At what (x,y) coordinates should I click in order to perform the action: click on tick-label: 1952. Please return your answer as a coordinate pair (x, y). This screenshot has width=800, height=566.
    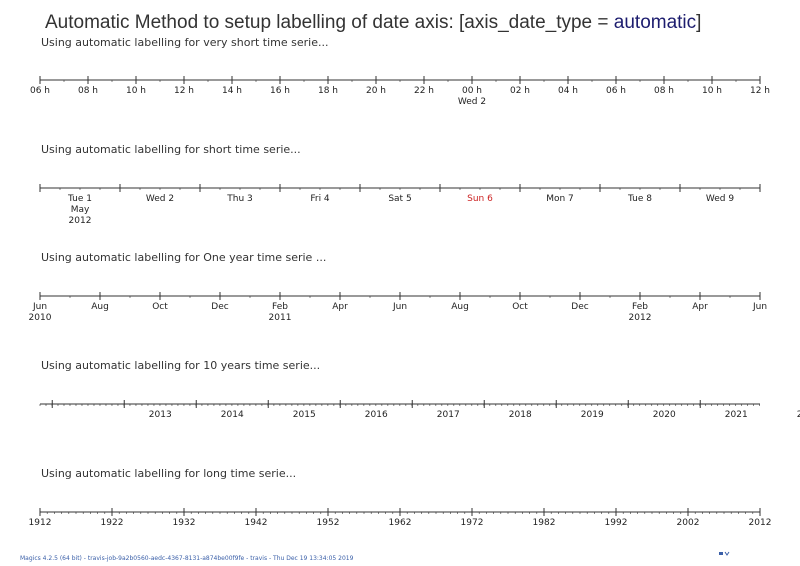
    Looking at the image, I should click on (328, 523).